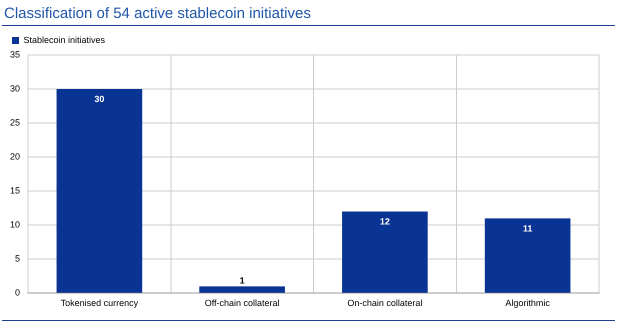  I want to click on y-tick-label: 15, so click(15, 191).